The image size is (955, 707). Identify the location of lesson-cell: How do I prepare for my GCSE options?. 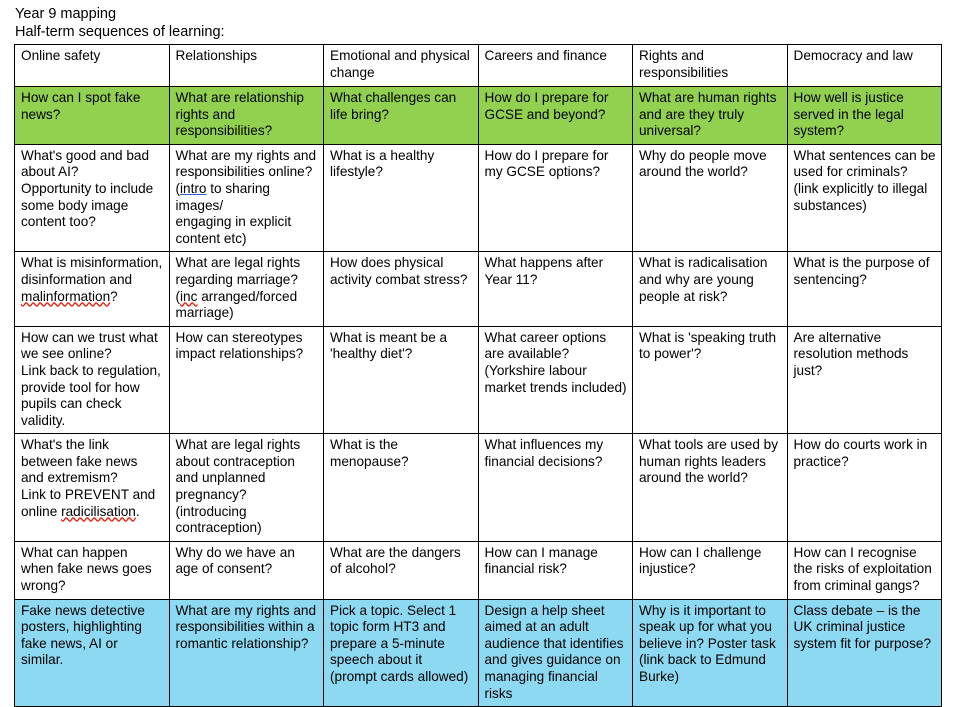
(555, 198).